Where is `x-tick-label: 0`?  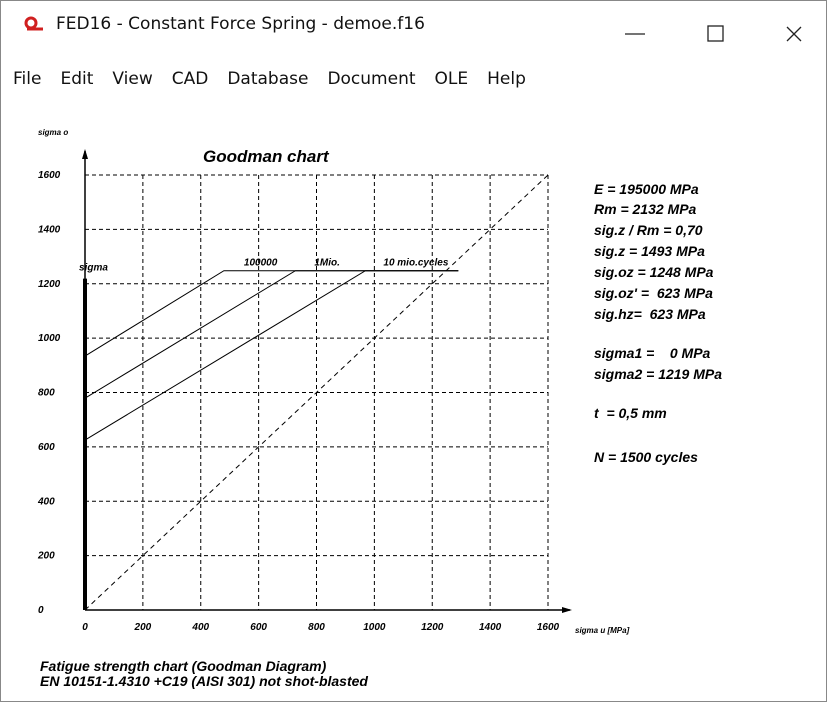
x-tick-label: 0 is located at coordinates (85, 627).